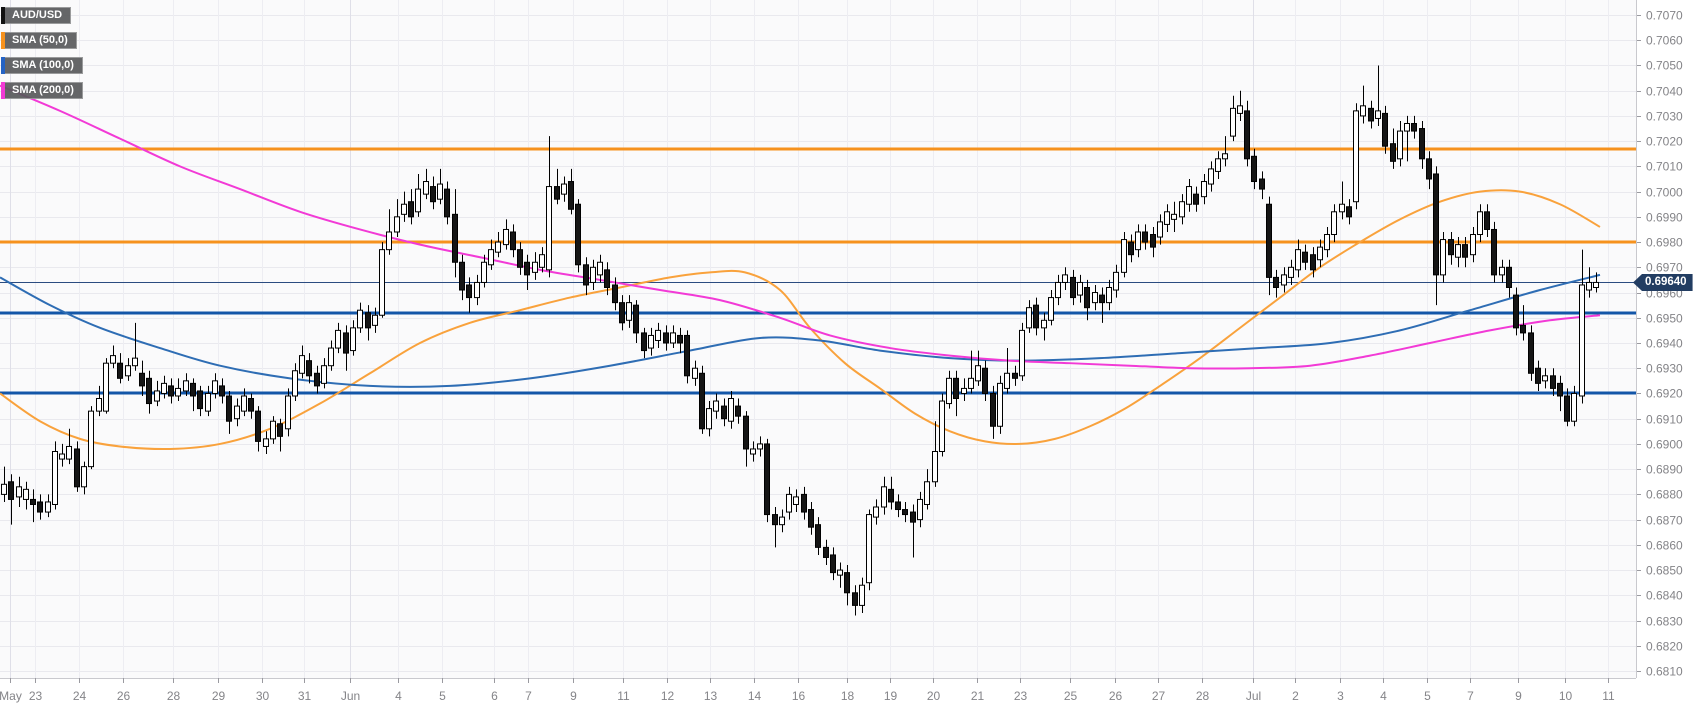 This screenshot has height=712, width=1707. What do you see at coordinates (42, 65) in the screenshot?
I see `legend-item-sma100: SMA (100,0)` at bounding box center [42, 65].